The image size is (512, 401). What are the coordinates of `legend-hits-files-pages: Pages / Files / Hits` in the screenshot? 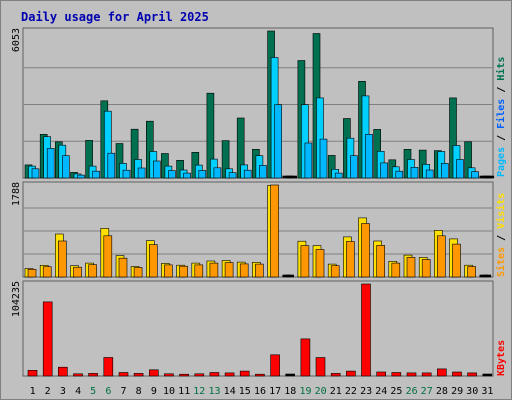 It's located at (501, 117).